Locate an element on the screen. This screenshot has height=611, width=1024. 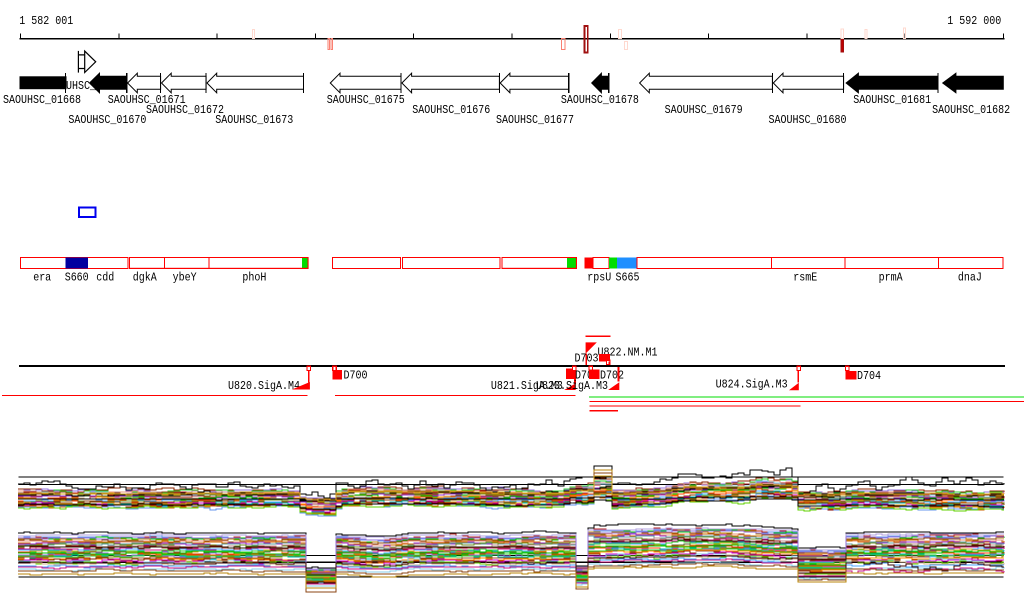
svg-text: rpsU is located at coordinates (599, 278).